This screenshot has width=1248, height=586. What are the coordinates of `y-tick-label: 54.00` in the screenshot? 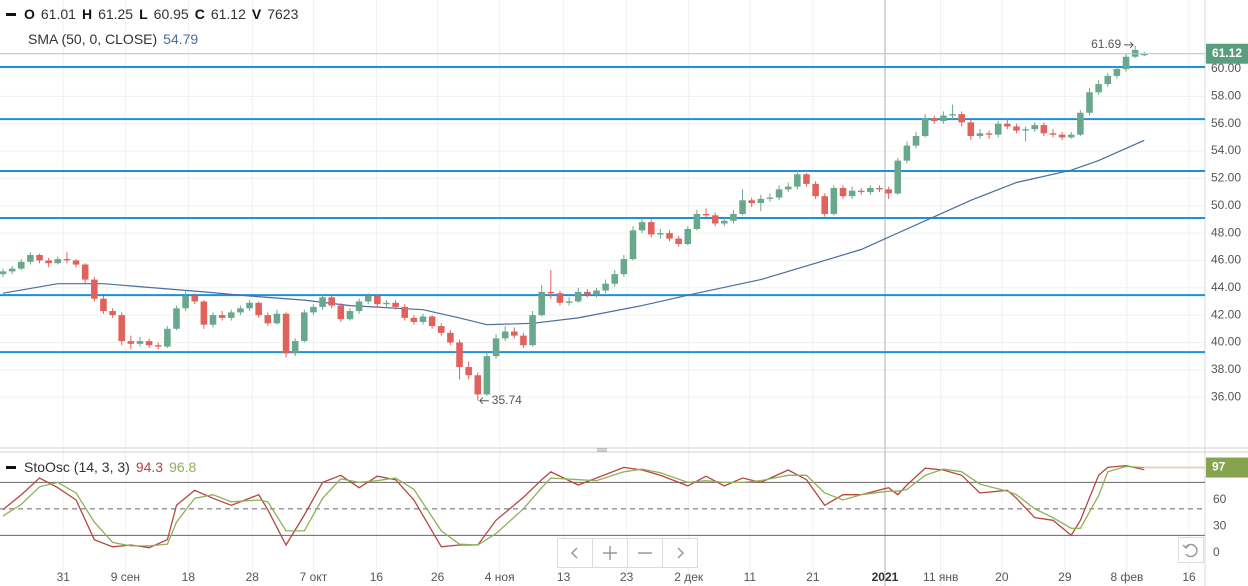 It's located at (1226, 150).